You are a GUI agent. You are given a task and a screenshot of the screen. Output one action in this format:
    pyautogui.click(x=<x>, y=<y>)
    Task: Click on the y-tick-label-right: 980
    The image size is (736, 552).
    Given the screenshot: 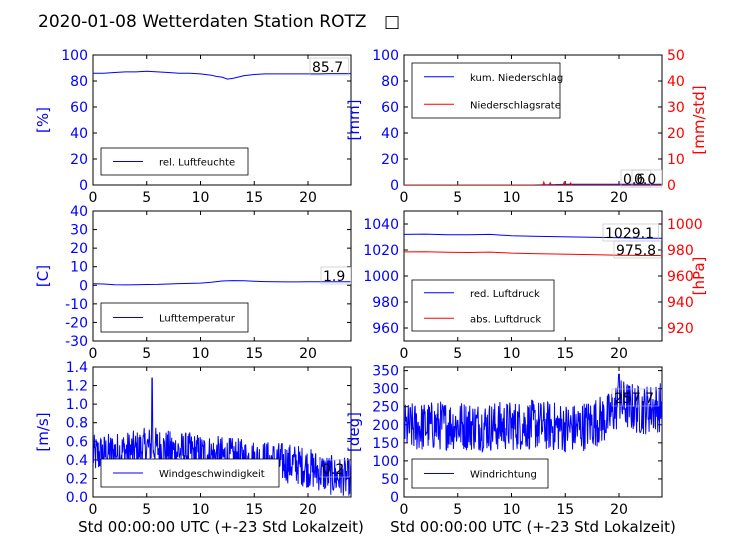 What is the action you would take?
    pyautogui.click(x=680, y=251)
    